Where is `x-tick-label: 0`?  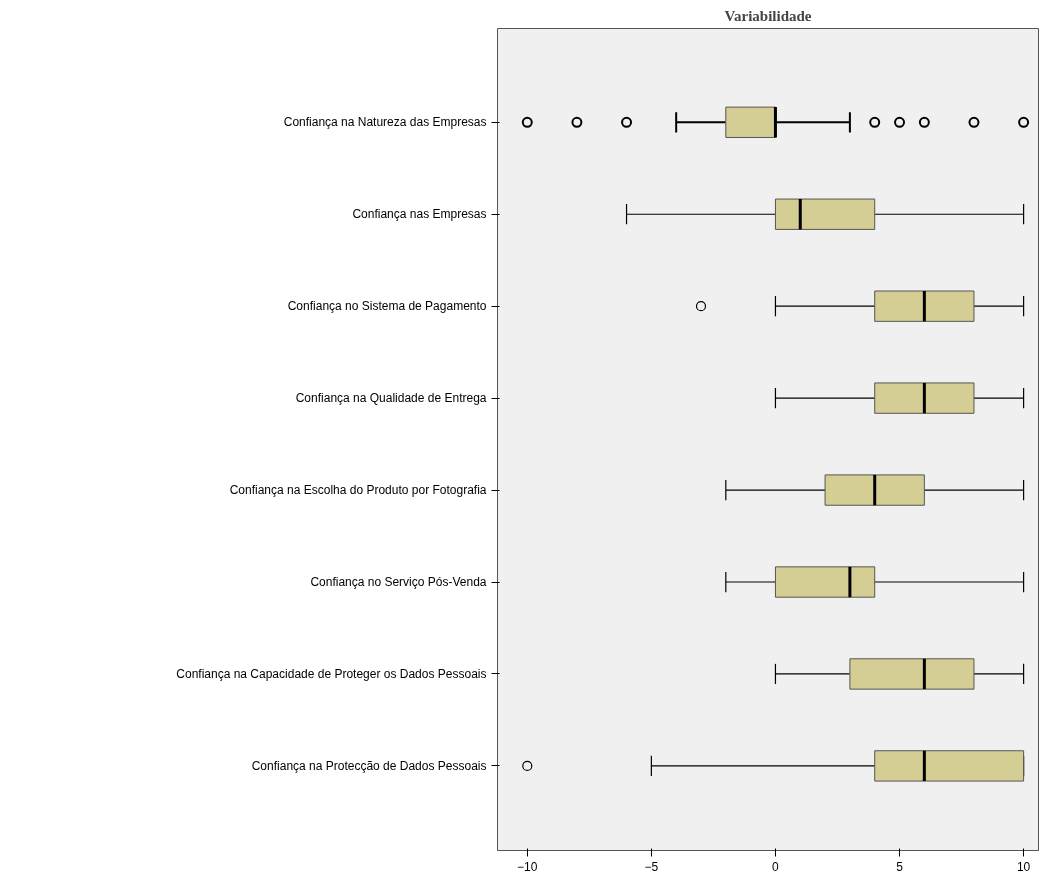 x-tick-label: 0 is located at coordinates (776, 866).